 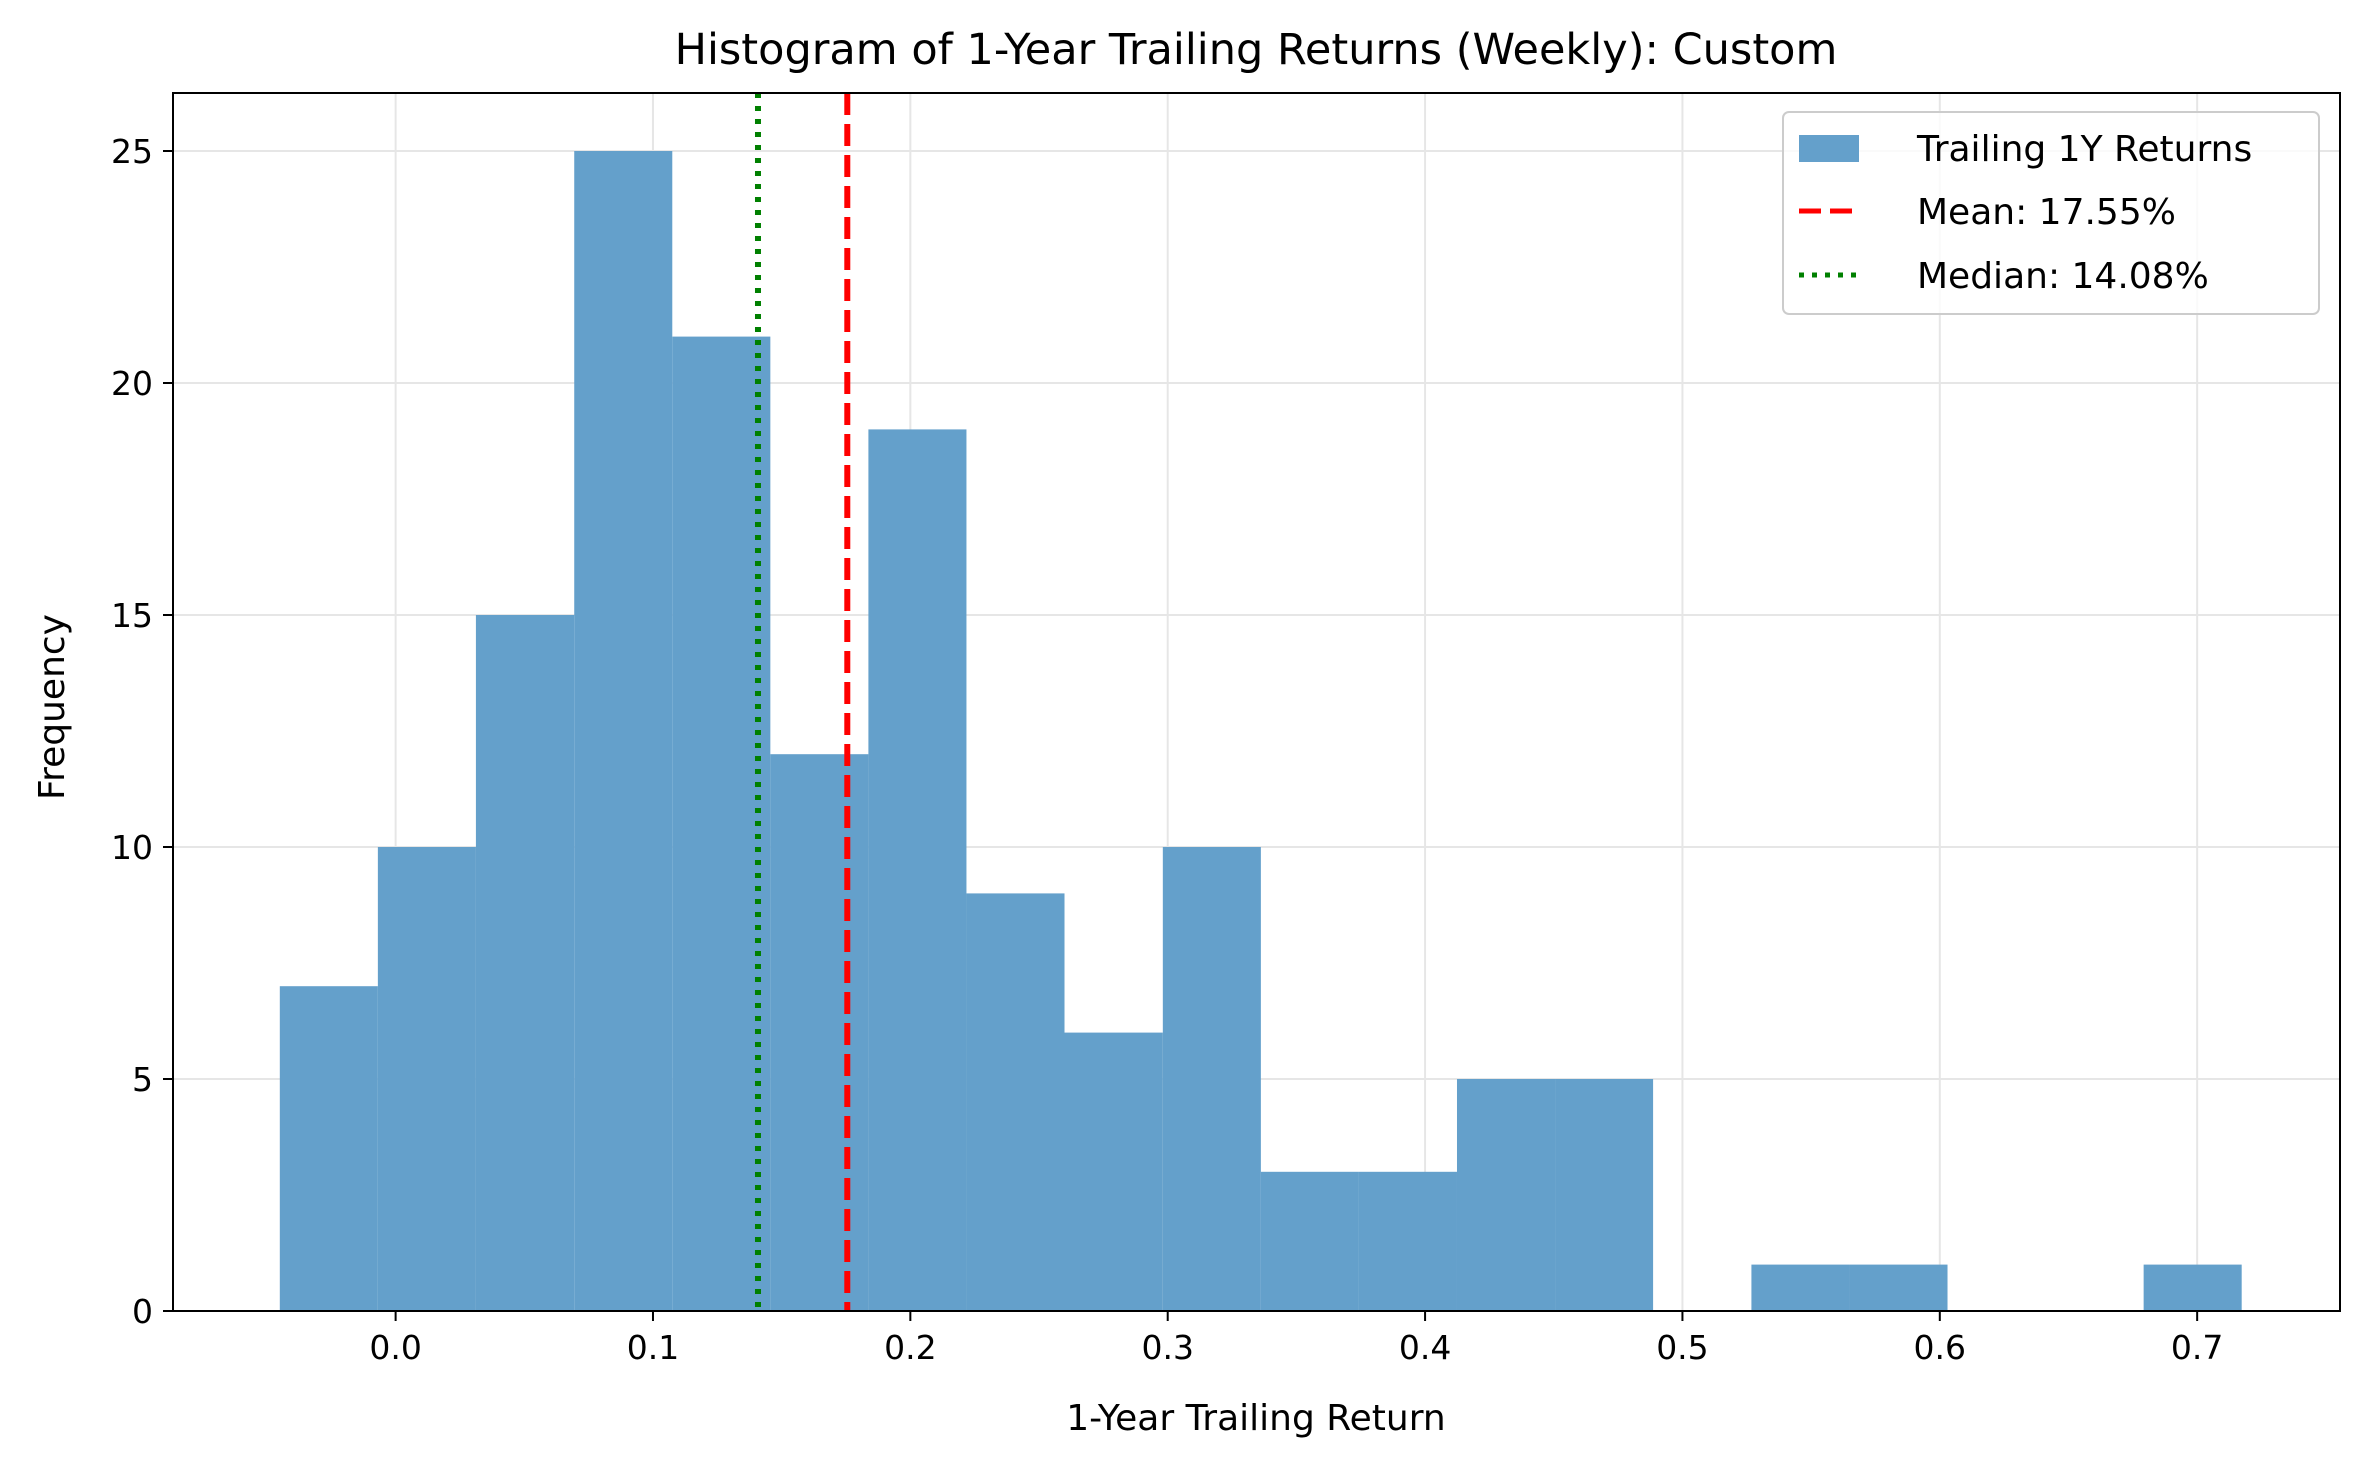 What do you see at coordinates (395, 1347) in the screenshot?
I see `x-tick-label: 0.0` at bounding box center [395, 1347].